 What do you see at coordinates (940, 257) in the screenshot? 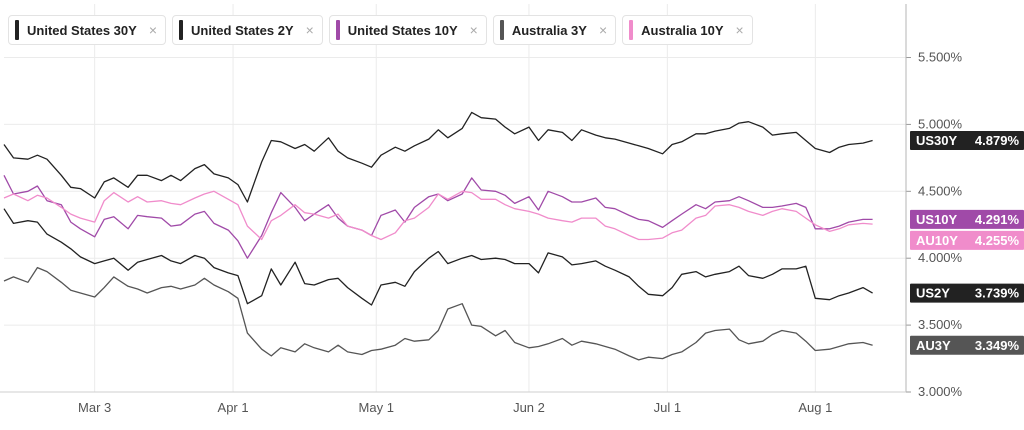
I see `y-tick-label: 4.000%` at bounding box center [940, 257].